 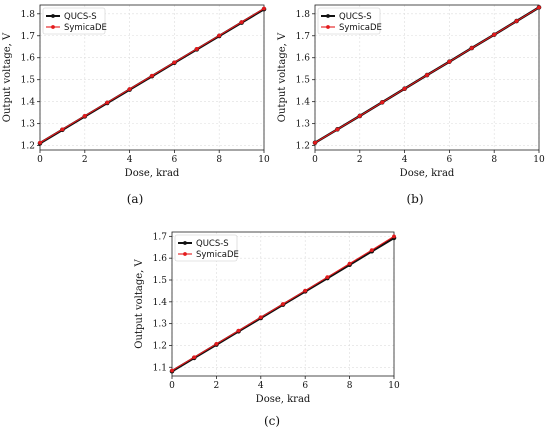 I want to click on caption-b: (b), so click(x=415, y=199).